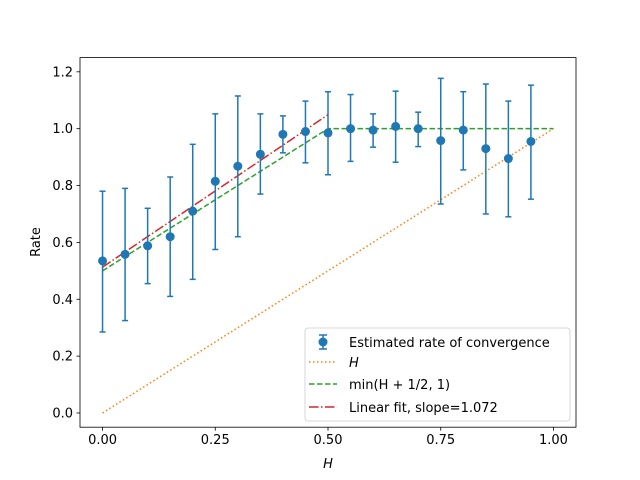  What do you see at coordinates (36, 242) in the screenshot?
I see `y-axis-label: Rate` at bounding box center [36, 242].